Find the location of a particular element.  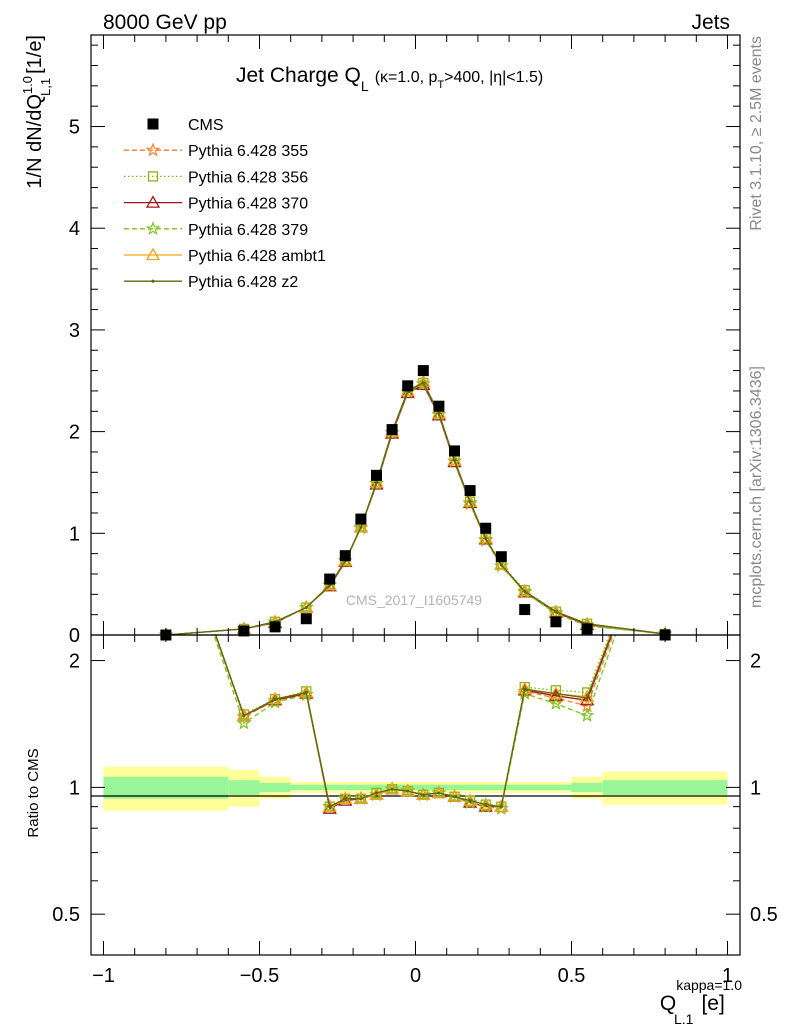

y-tick-label: 0 is located at coordinates (74, 636).